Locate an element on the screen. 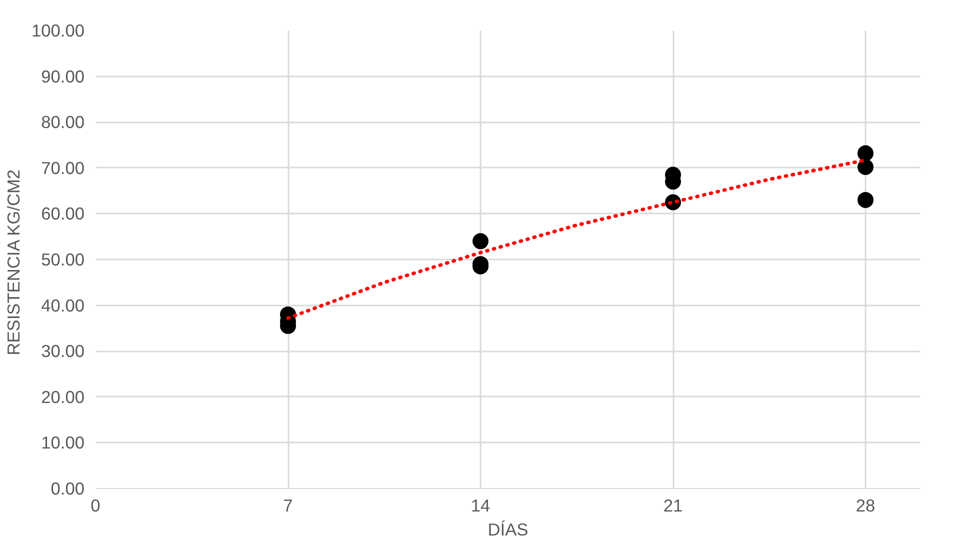 This screenshot has width=954, height=546. y-axis-title: RESISTENCIA KG/CM2 is located at coordinates (14, 262).